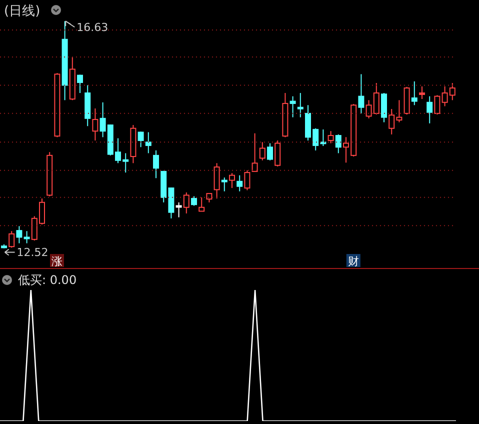  What do you see at coordinates (32, 253) in the screenshot?
I see `annotation: 12.52` at bounding box center [32, 253].